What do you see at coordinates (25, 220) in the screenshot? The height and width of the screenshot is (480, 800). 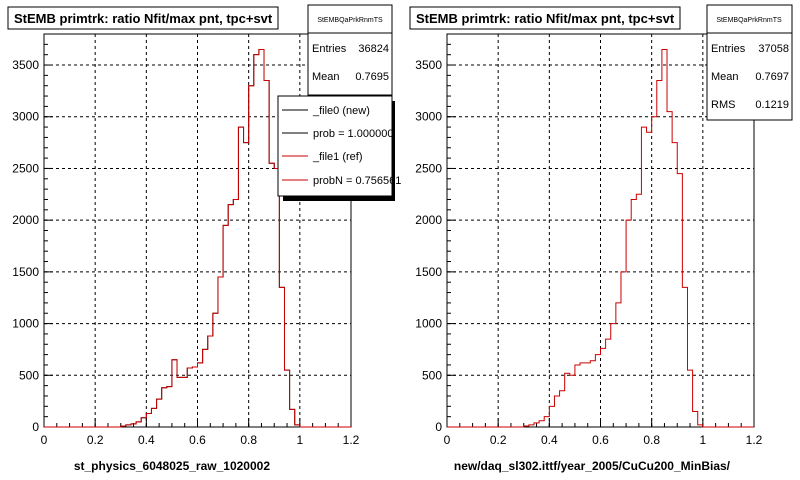 I see `left-y-tick-label: 2000` at bounding box center [25, 220].